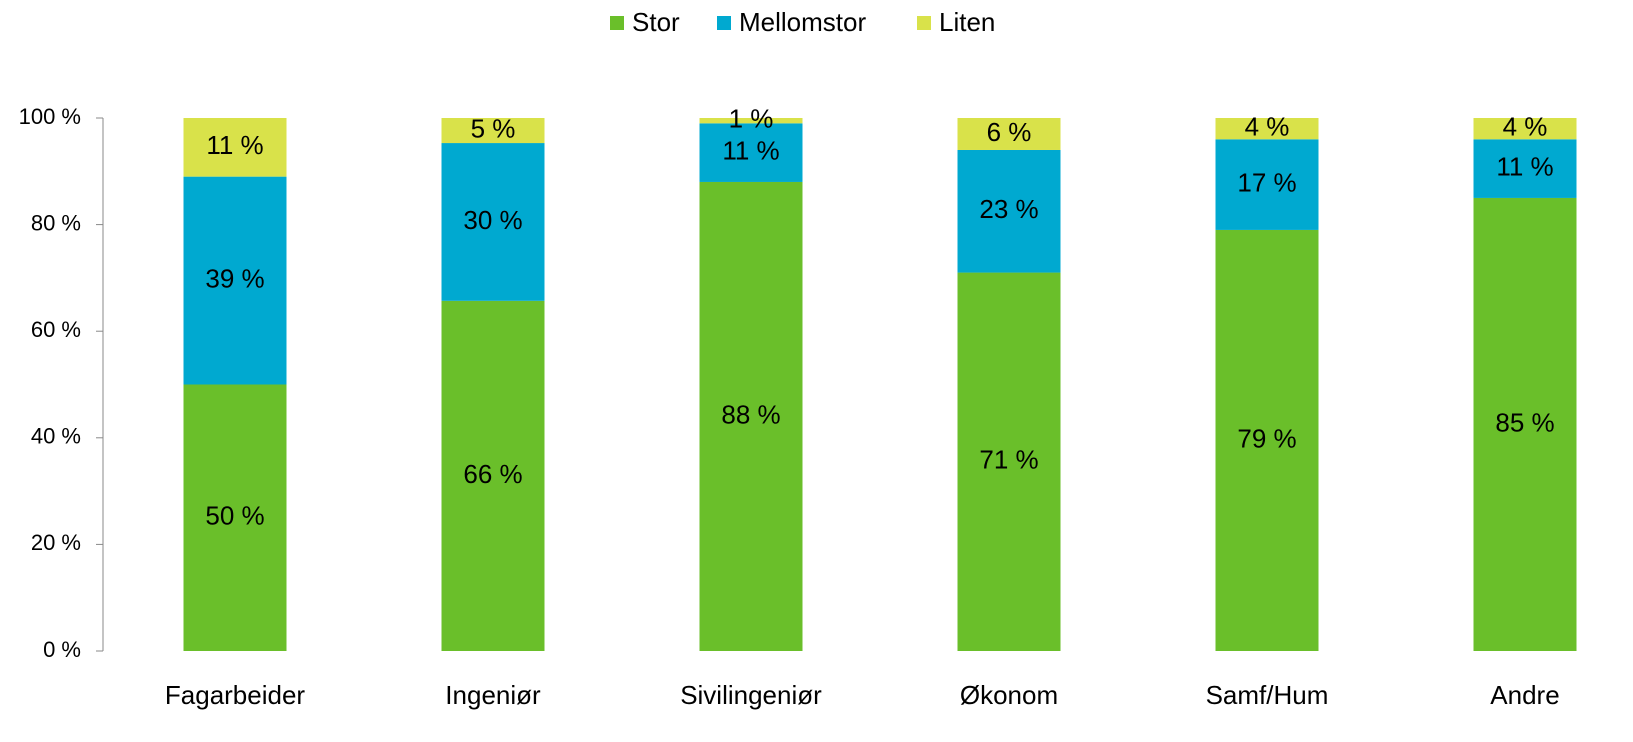  I want to click on data-label: 88 %, so click(750, 414).